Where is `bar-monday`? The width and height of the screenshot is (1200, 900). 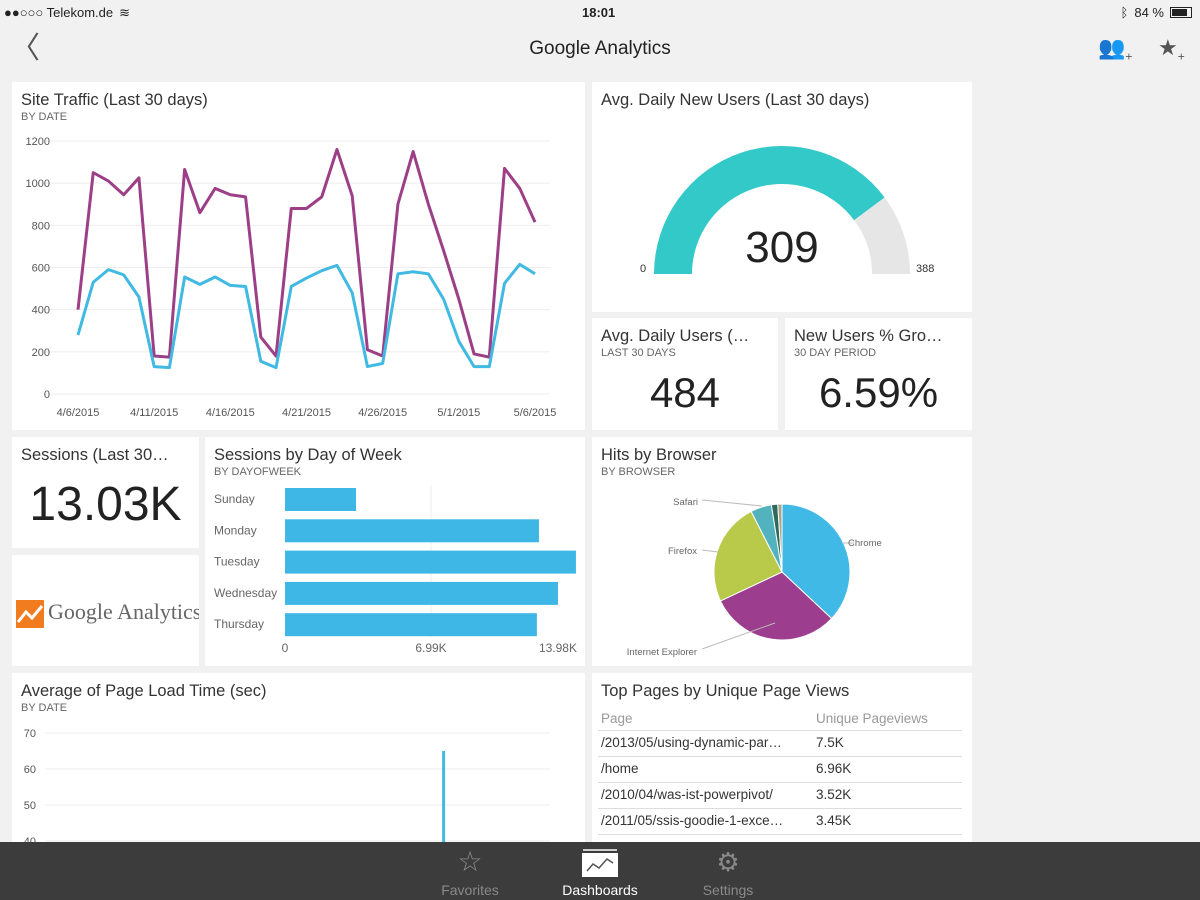
bar-monday is located at coordinates (412, 531).